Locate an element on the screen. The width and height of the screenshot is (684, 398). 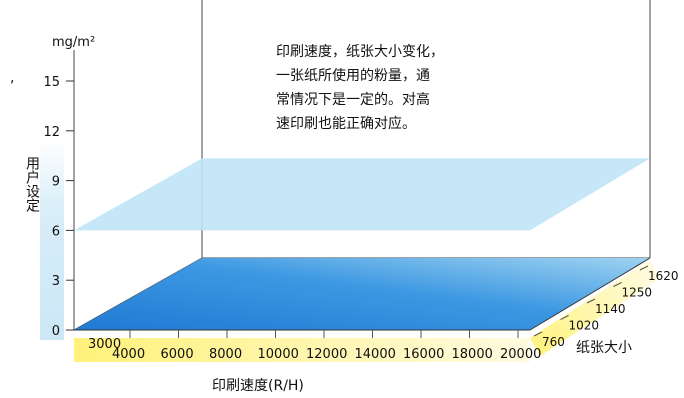
speed-tick-label: 18000 is located at coordinates (472, 354).